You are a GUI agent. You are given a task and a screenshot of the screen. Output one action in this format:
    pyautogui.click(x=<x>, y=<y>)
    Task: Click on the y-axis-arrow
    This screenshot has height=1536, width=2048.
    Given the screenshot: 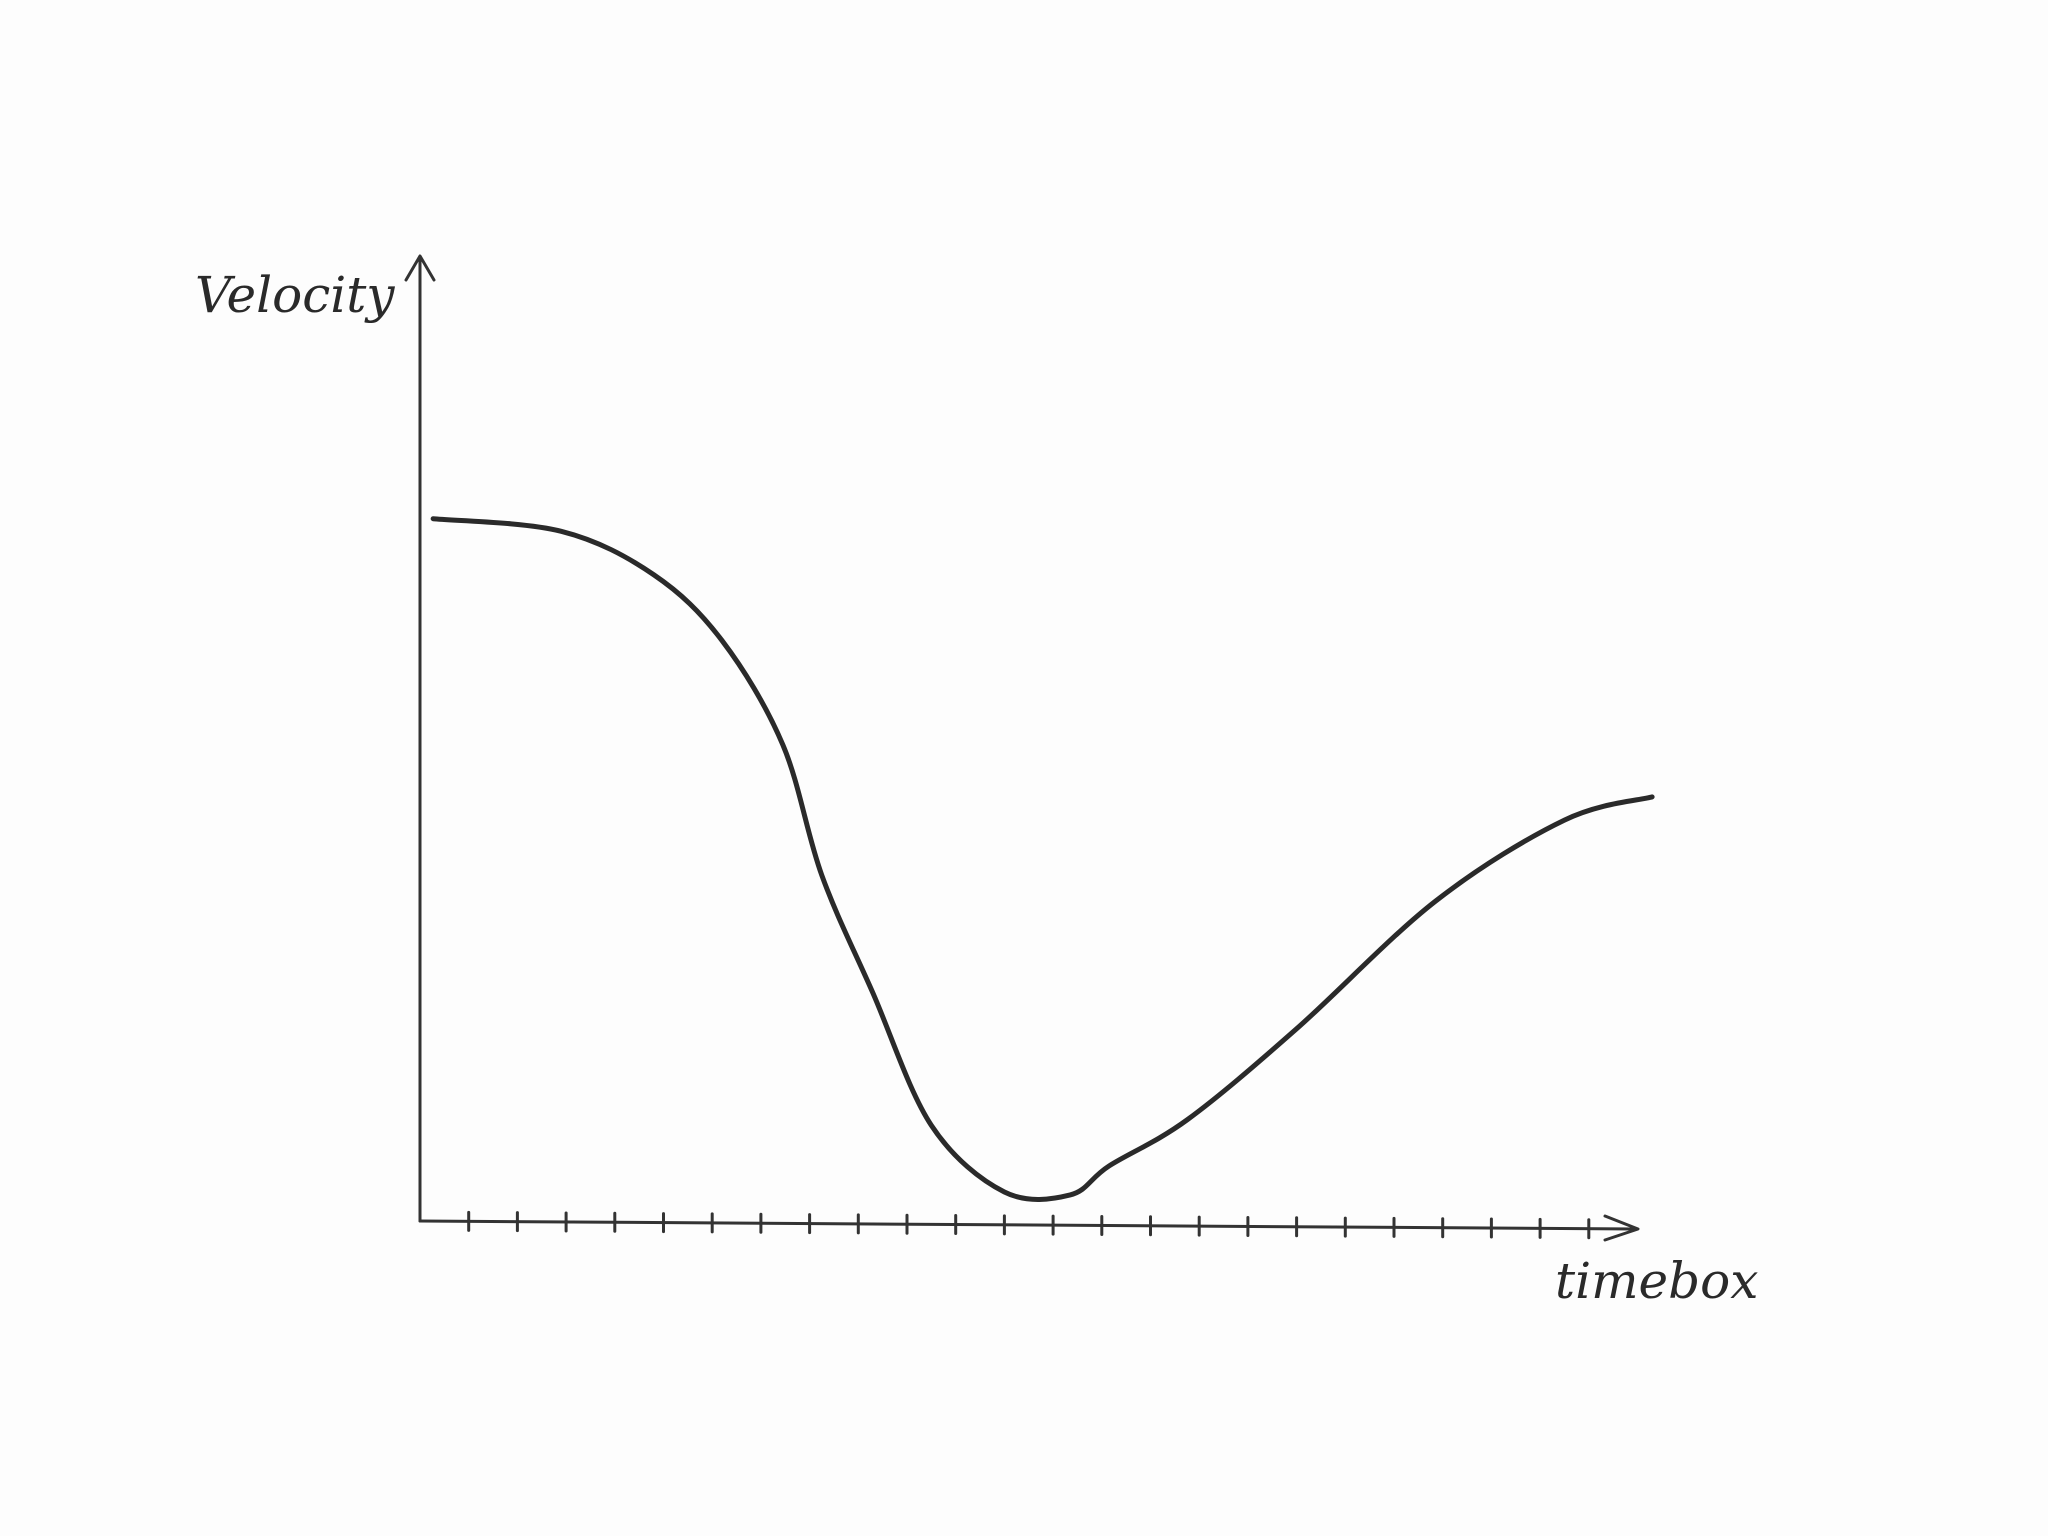 What is the action you would take?
    pyautogui.click(x=420, y=268)
    